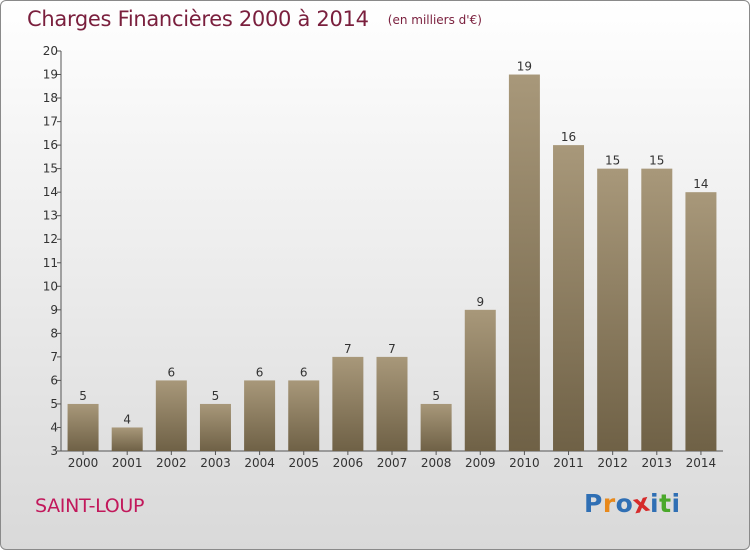 This screenshot has height=550, width=750. Describe the element at coordinates (50, 75) in the screenshot. I see `y-tick-label: 19` at that location.